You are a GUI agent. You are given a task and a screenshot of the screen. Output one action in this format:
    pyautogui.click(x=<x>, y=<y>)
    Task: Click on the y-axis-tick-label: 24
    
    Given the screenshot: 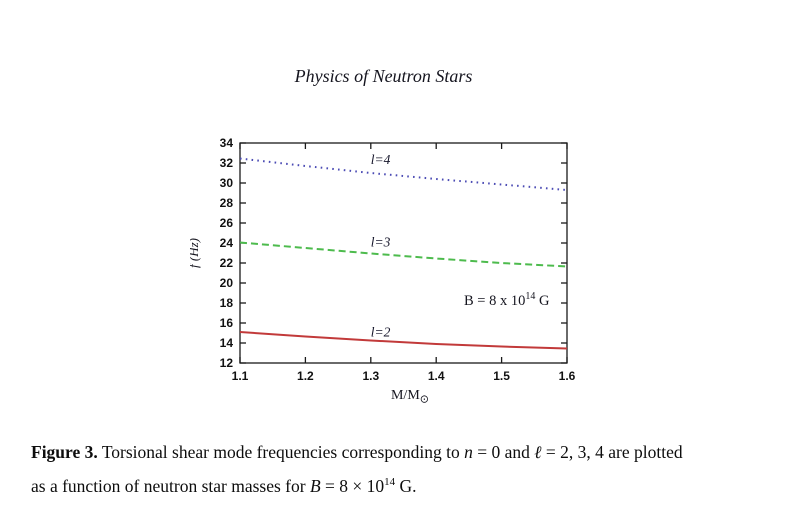 What is the action you would take?
    pyautogui.click(x=227, y=243)
    